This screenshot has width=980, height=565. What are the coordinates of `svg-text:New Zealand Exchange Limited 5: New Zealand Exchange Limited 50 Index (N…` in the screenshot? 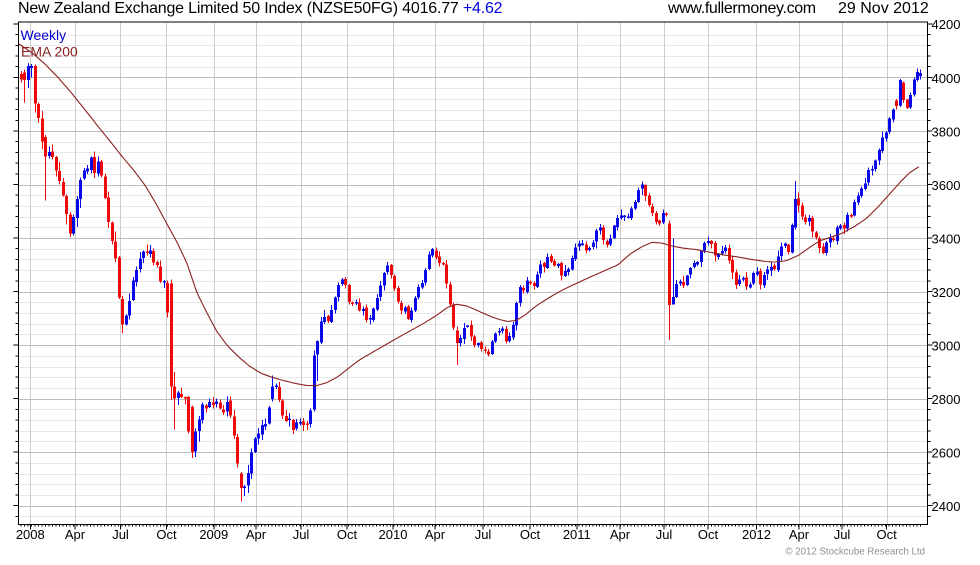 It's located at (260, 8).